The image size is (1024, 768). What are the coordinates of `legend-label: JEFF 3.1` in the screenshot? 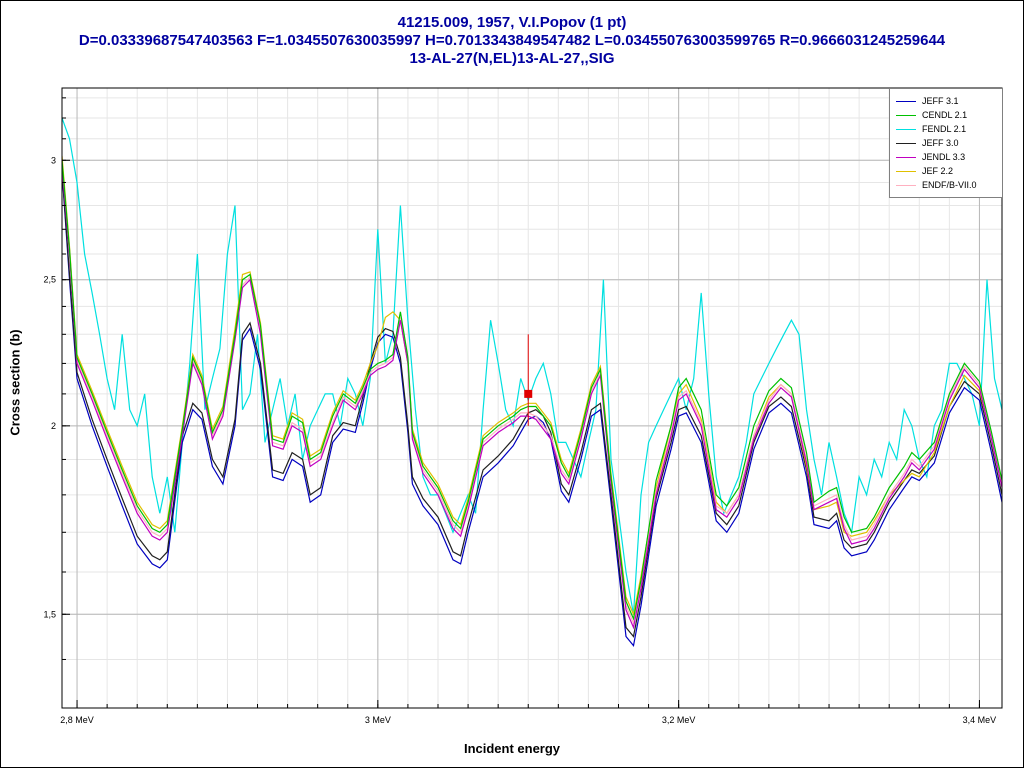 It's located at (940, 101).